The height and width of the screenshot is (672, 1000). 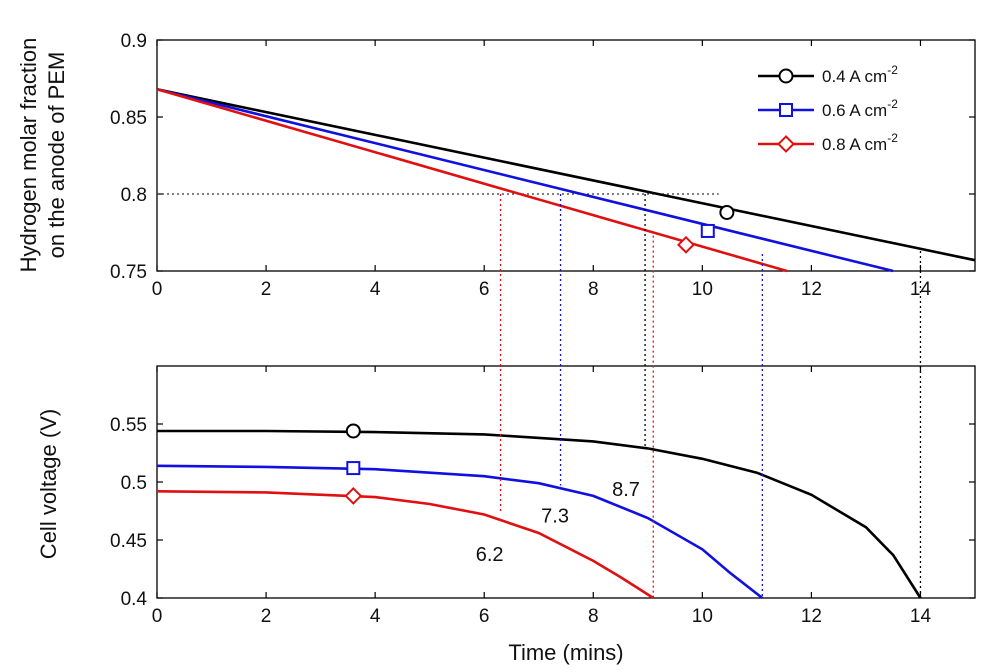 What do you see at coordinates (565, 652) in the screenshot?
I see `bottom-xlabel: Time (mins)` at bounding box center [565, 652].